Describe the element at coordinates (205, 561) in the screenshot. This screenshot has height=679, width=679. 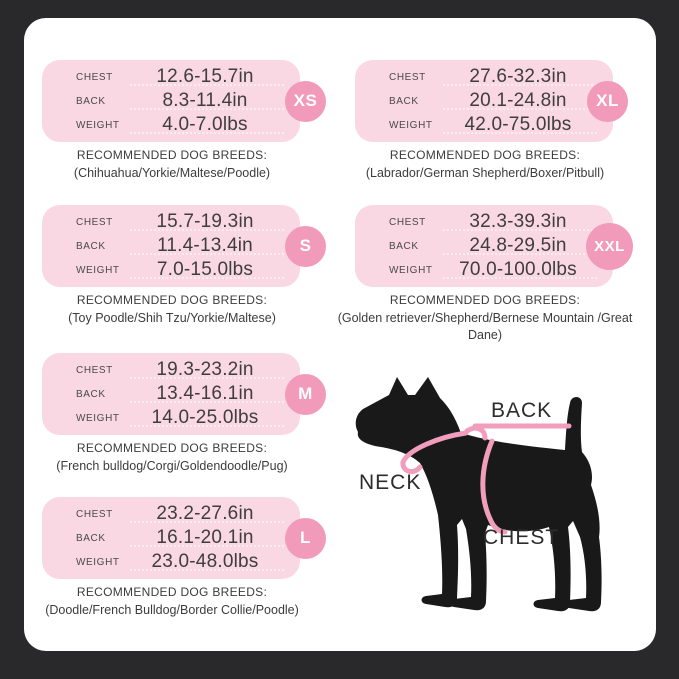
I see `weight-value: 23.0-48.0lbs` at that location.